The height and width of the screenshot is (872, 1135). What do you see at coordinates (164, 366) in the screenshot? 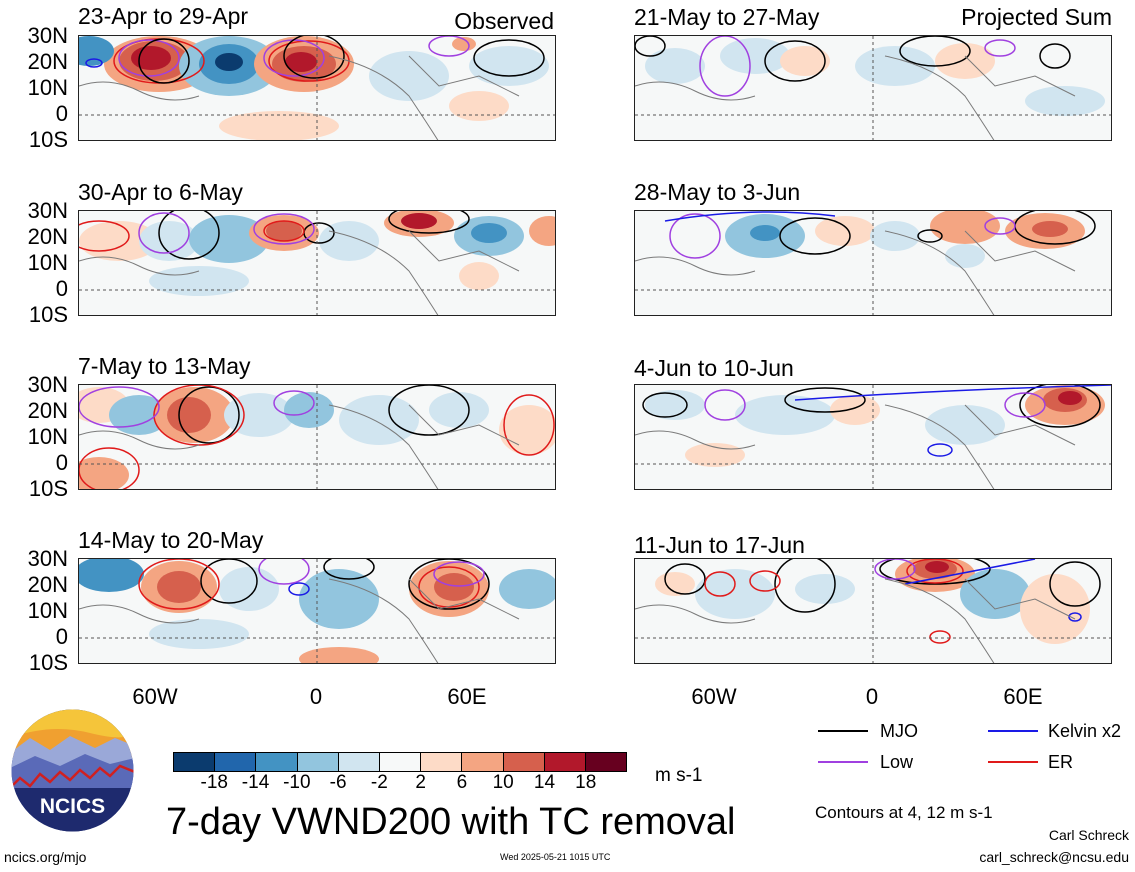
I see `panel-title: 7-May to 13-May` at bounding box center [164, 366].